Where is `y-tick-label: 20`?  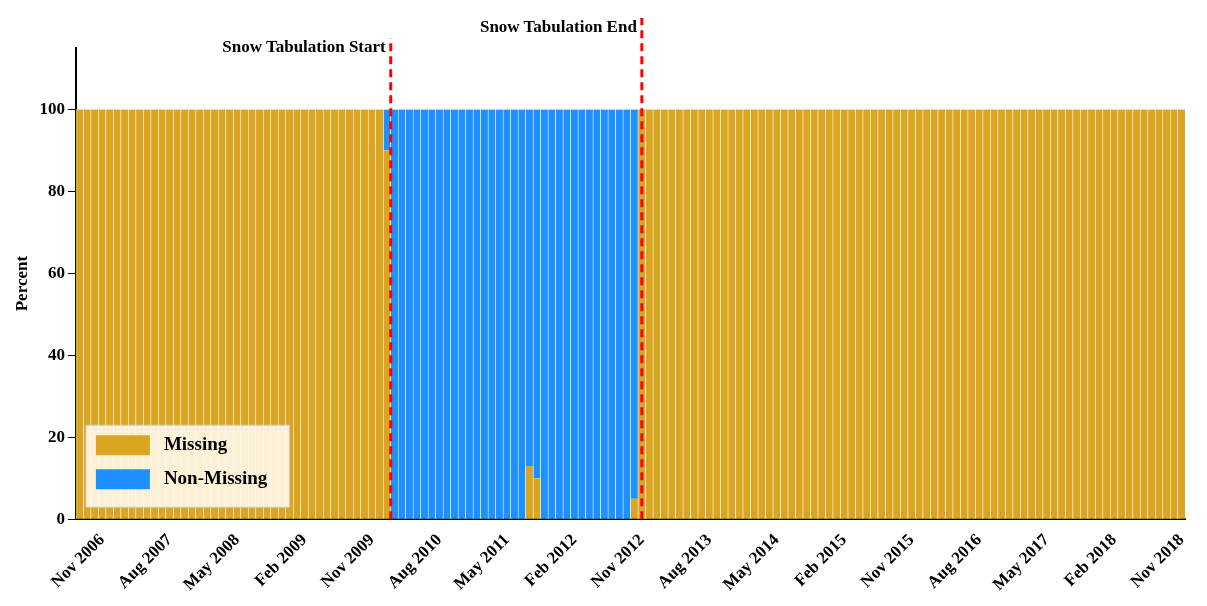 y-tick-label: 20 is located at coordinates (56, 436).